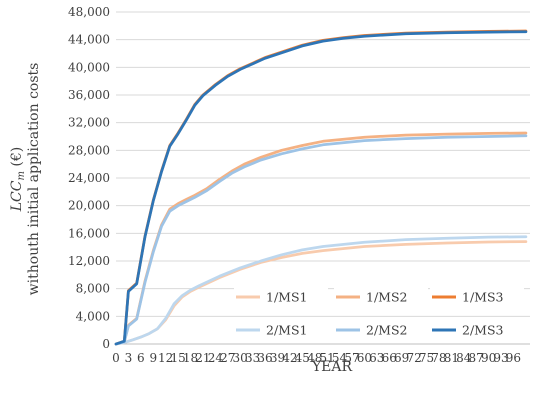 The height and width of the screenshot is (412, 550). Describe the element at coordinates (451, 358) in the screenshot. I see `x-tick-label: 81` at that location.